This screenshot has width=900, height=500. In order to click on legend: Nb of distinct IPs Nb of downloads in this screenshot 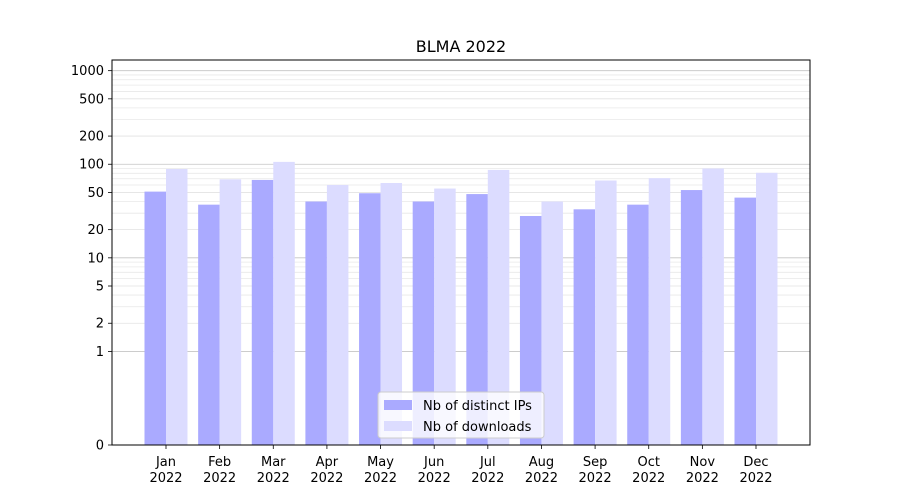, I will do `click(461, 415)`.